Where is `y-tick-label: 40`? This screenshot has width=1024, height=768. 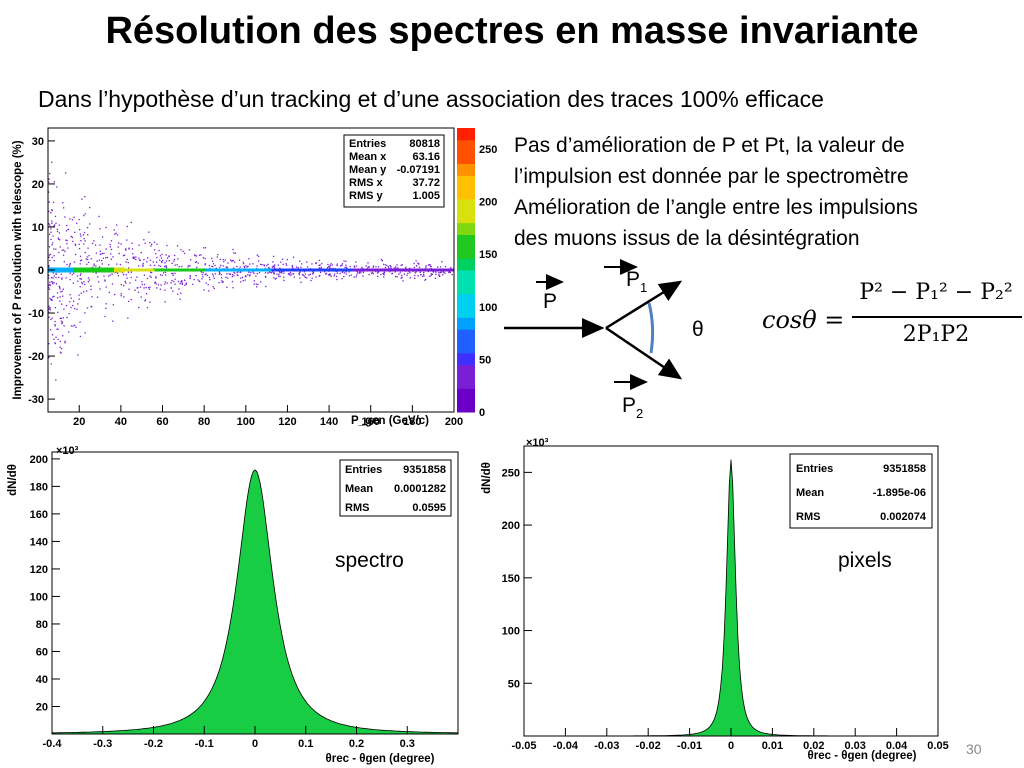
y-tick-label: 40 is located at coordinates (42, 680).